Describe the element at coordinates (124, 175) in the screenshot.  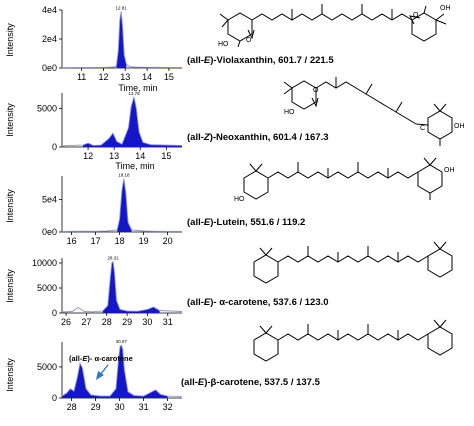
I see `peak-rt-label: 18.18` at that location.